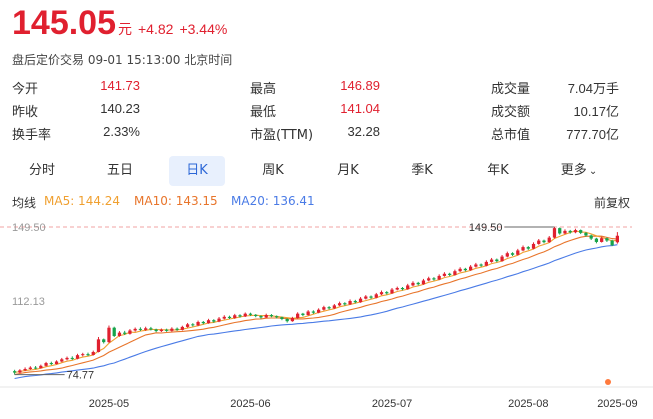 The height and width of the screenshot is (419, 653). Describe the element at coordinates (41, 170) in the screenshot. I see `tab-intraday: 分时` at that location.